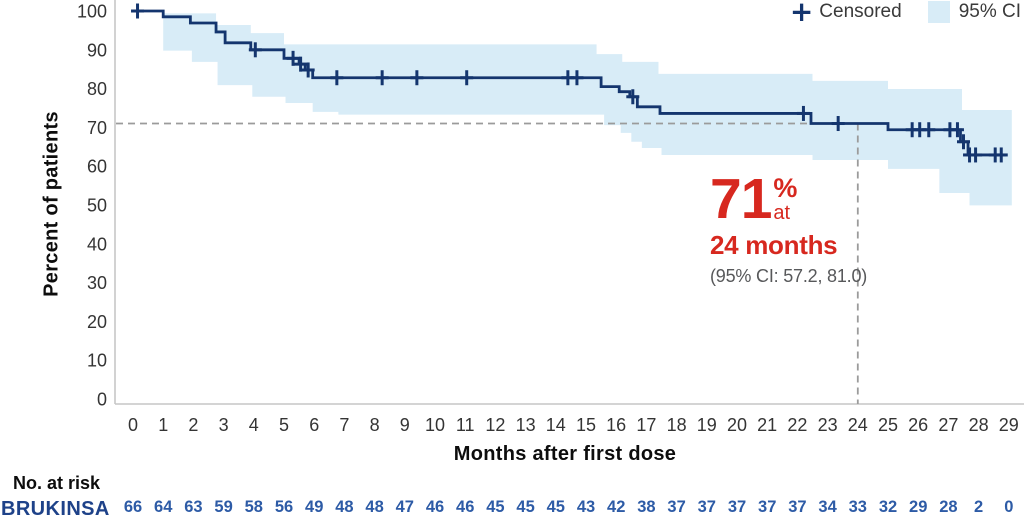 The image size is (1024, 522). I want to click on risk-value: 2, so click(978, 507).